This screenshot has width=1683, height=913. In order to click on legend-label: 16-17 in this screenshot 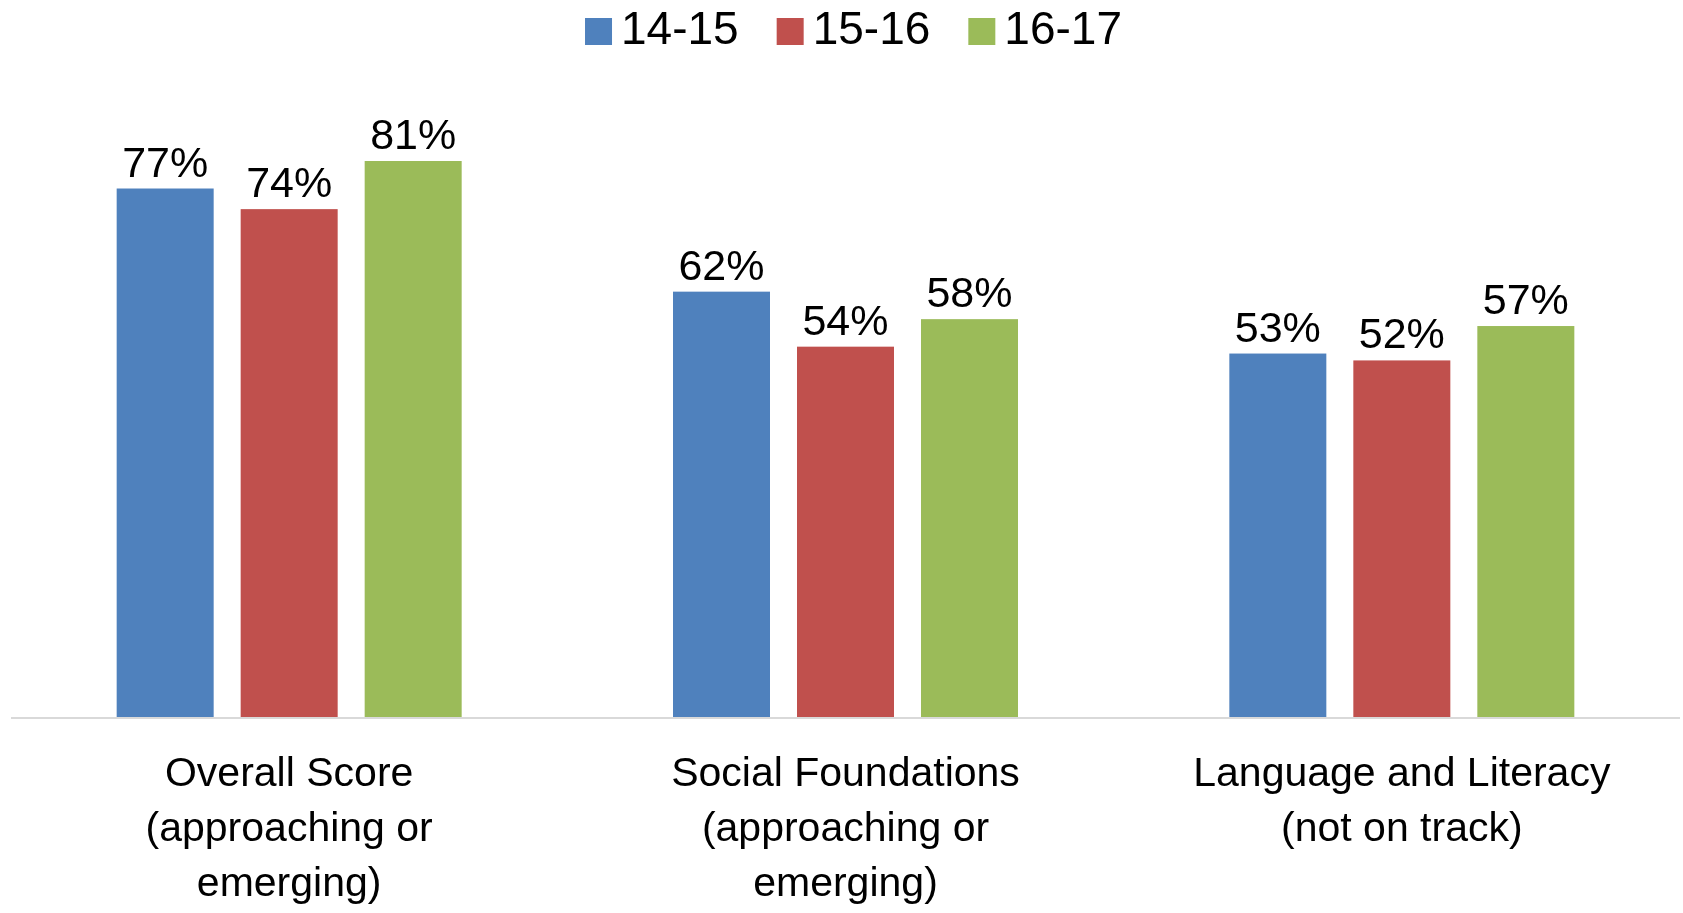, I will do `click(1063, 28)`.